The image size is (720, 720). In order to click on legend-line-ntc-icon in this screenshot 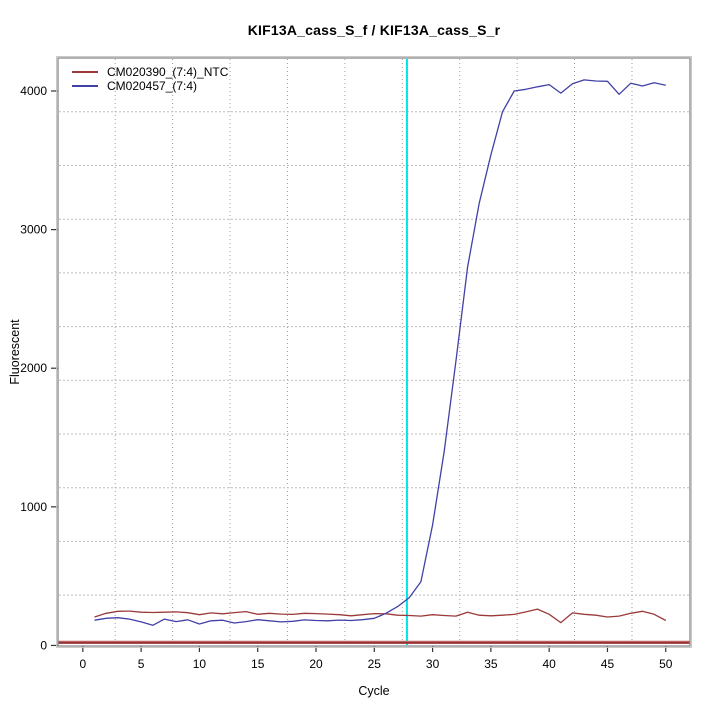, I will do `click(85, 72)`.